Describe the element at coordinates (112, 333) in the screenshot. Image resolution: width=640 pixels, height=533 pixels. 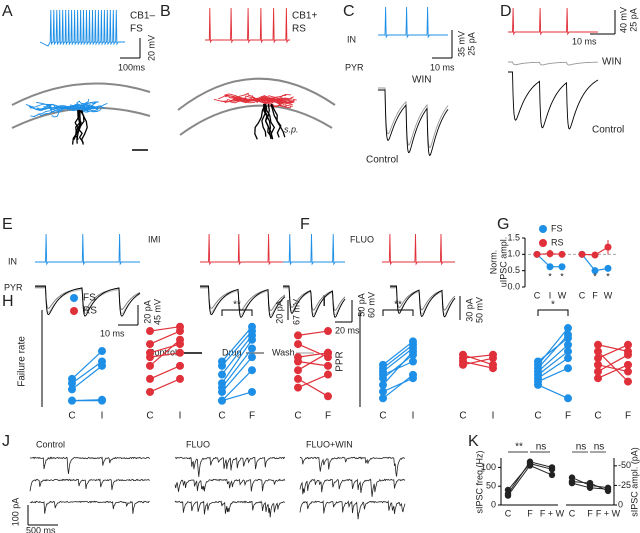
I see `scale-label: 10 ms` at that location.